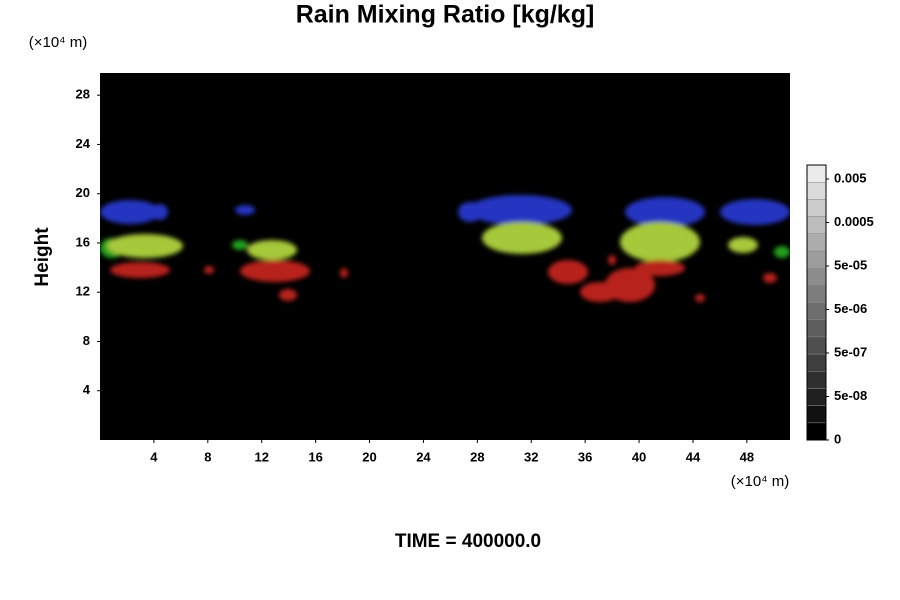 The image size is (900, 600). What do you see at coordinates (837, 438) in the screenshot?
I see `colorbar-tick-label: 0` at bounding box center [837, 438].